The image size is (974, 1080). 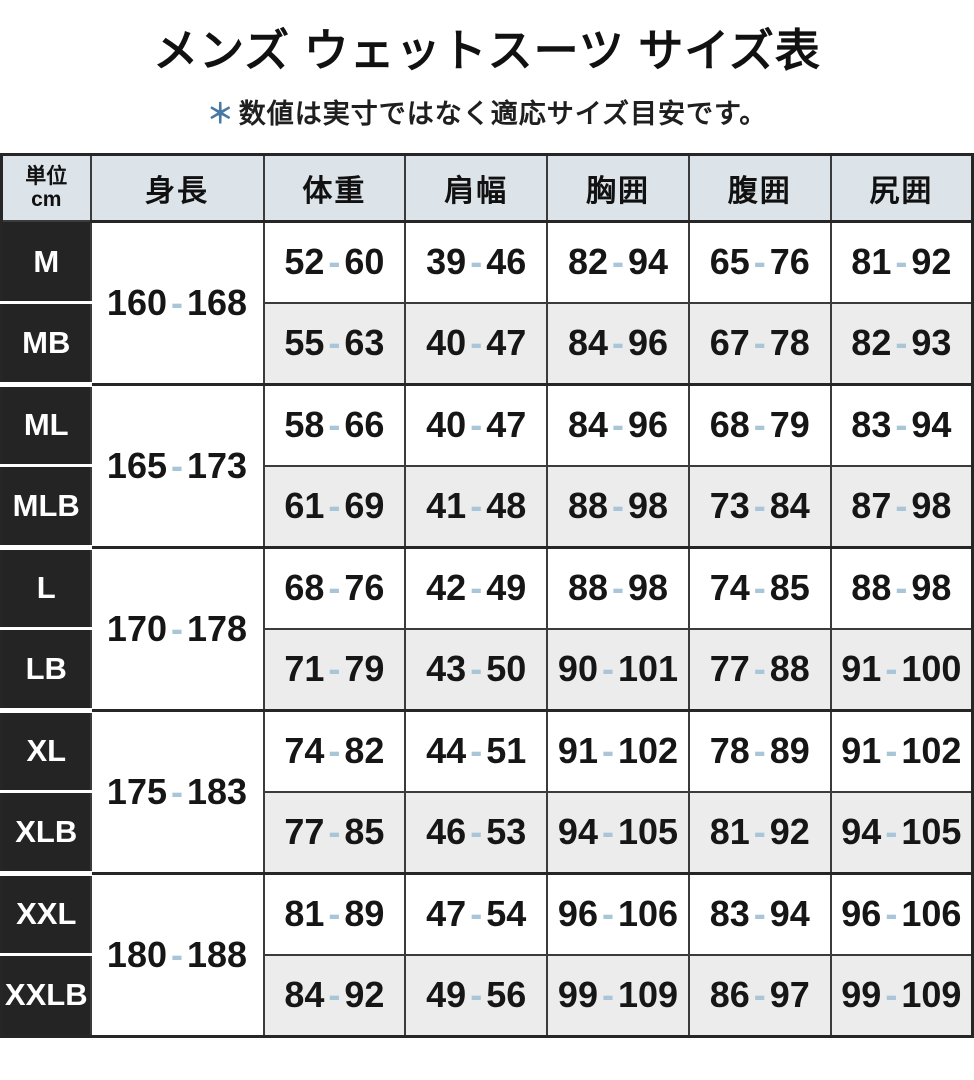 I want to click on chest-cell: 99-109, so click(x=618, y=995).